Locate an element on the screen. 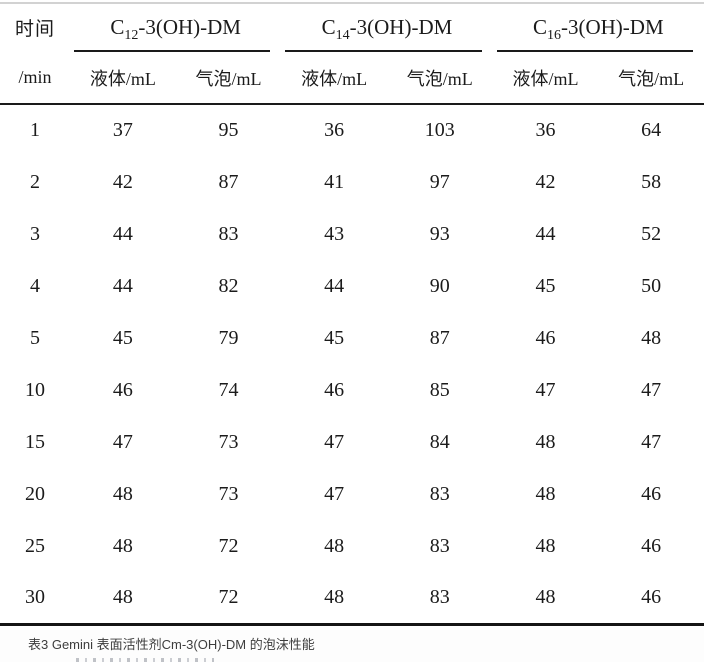 Image resolution: width=704 pixels, height=662 pixels. group-header-c12: C12-3(OH)-DM is located at coordinates (175, 27).